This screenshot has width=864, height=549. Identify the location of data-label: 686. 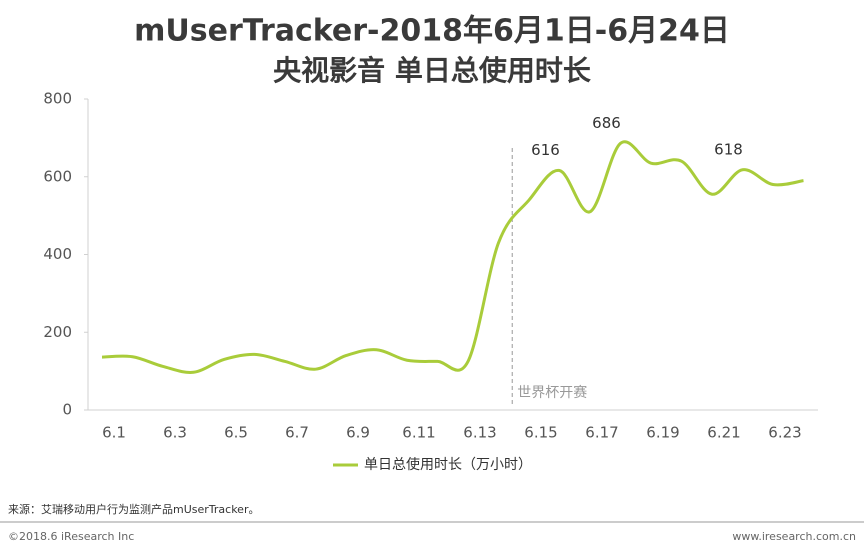
(606, 123).